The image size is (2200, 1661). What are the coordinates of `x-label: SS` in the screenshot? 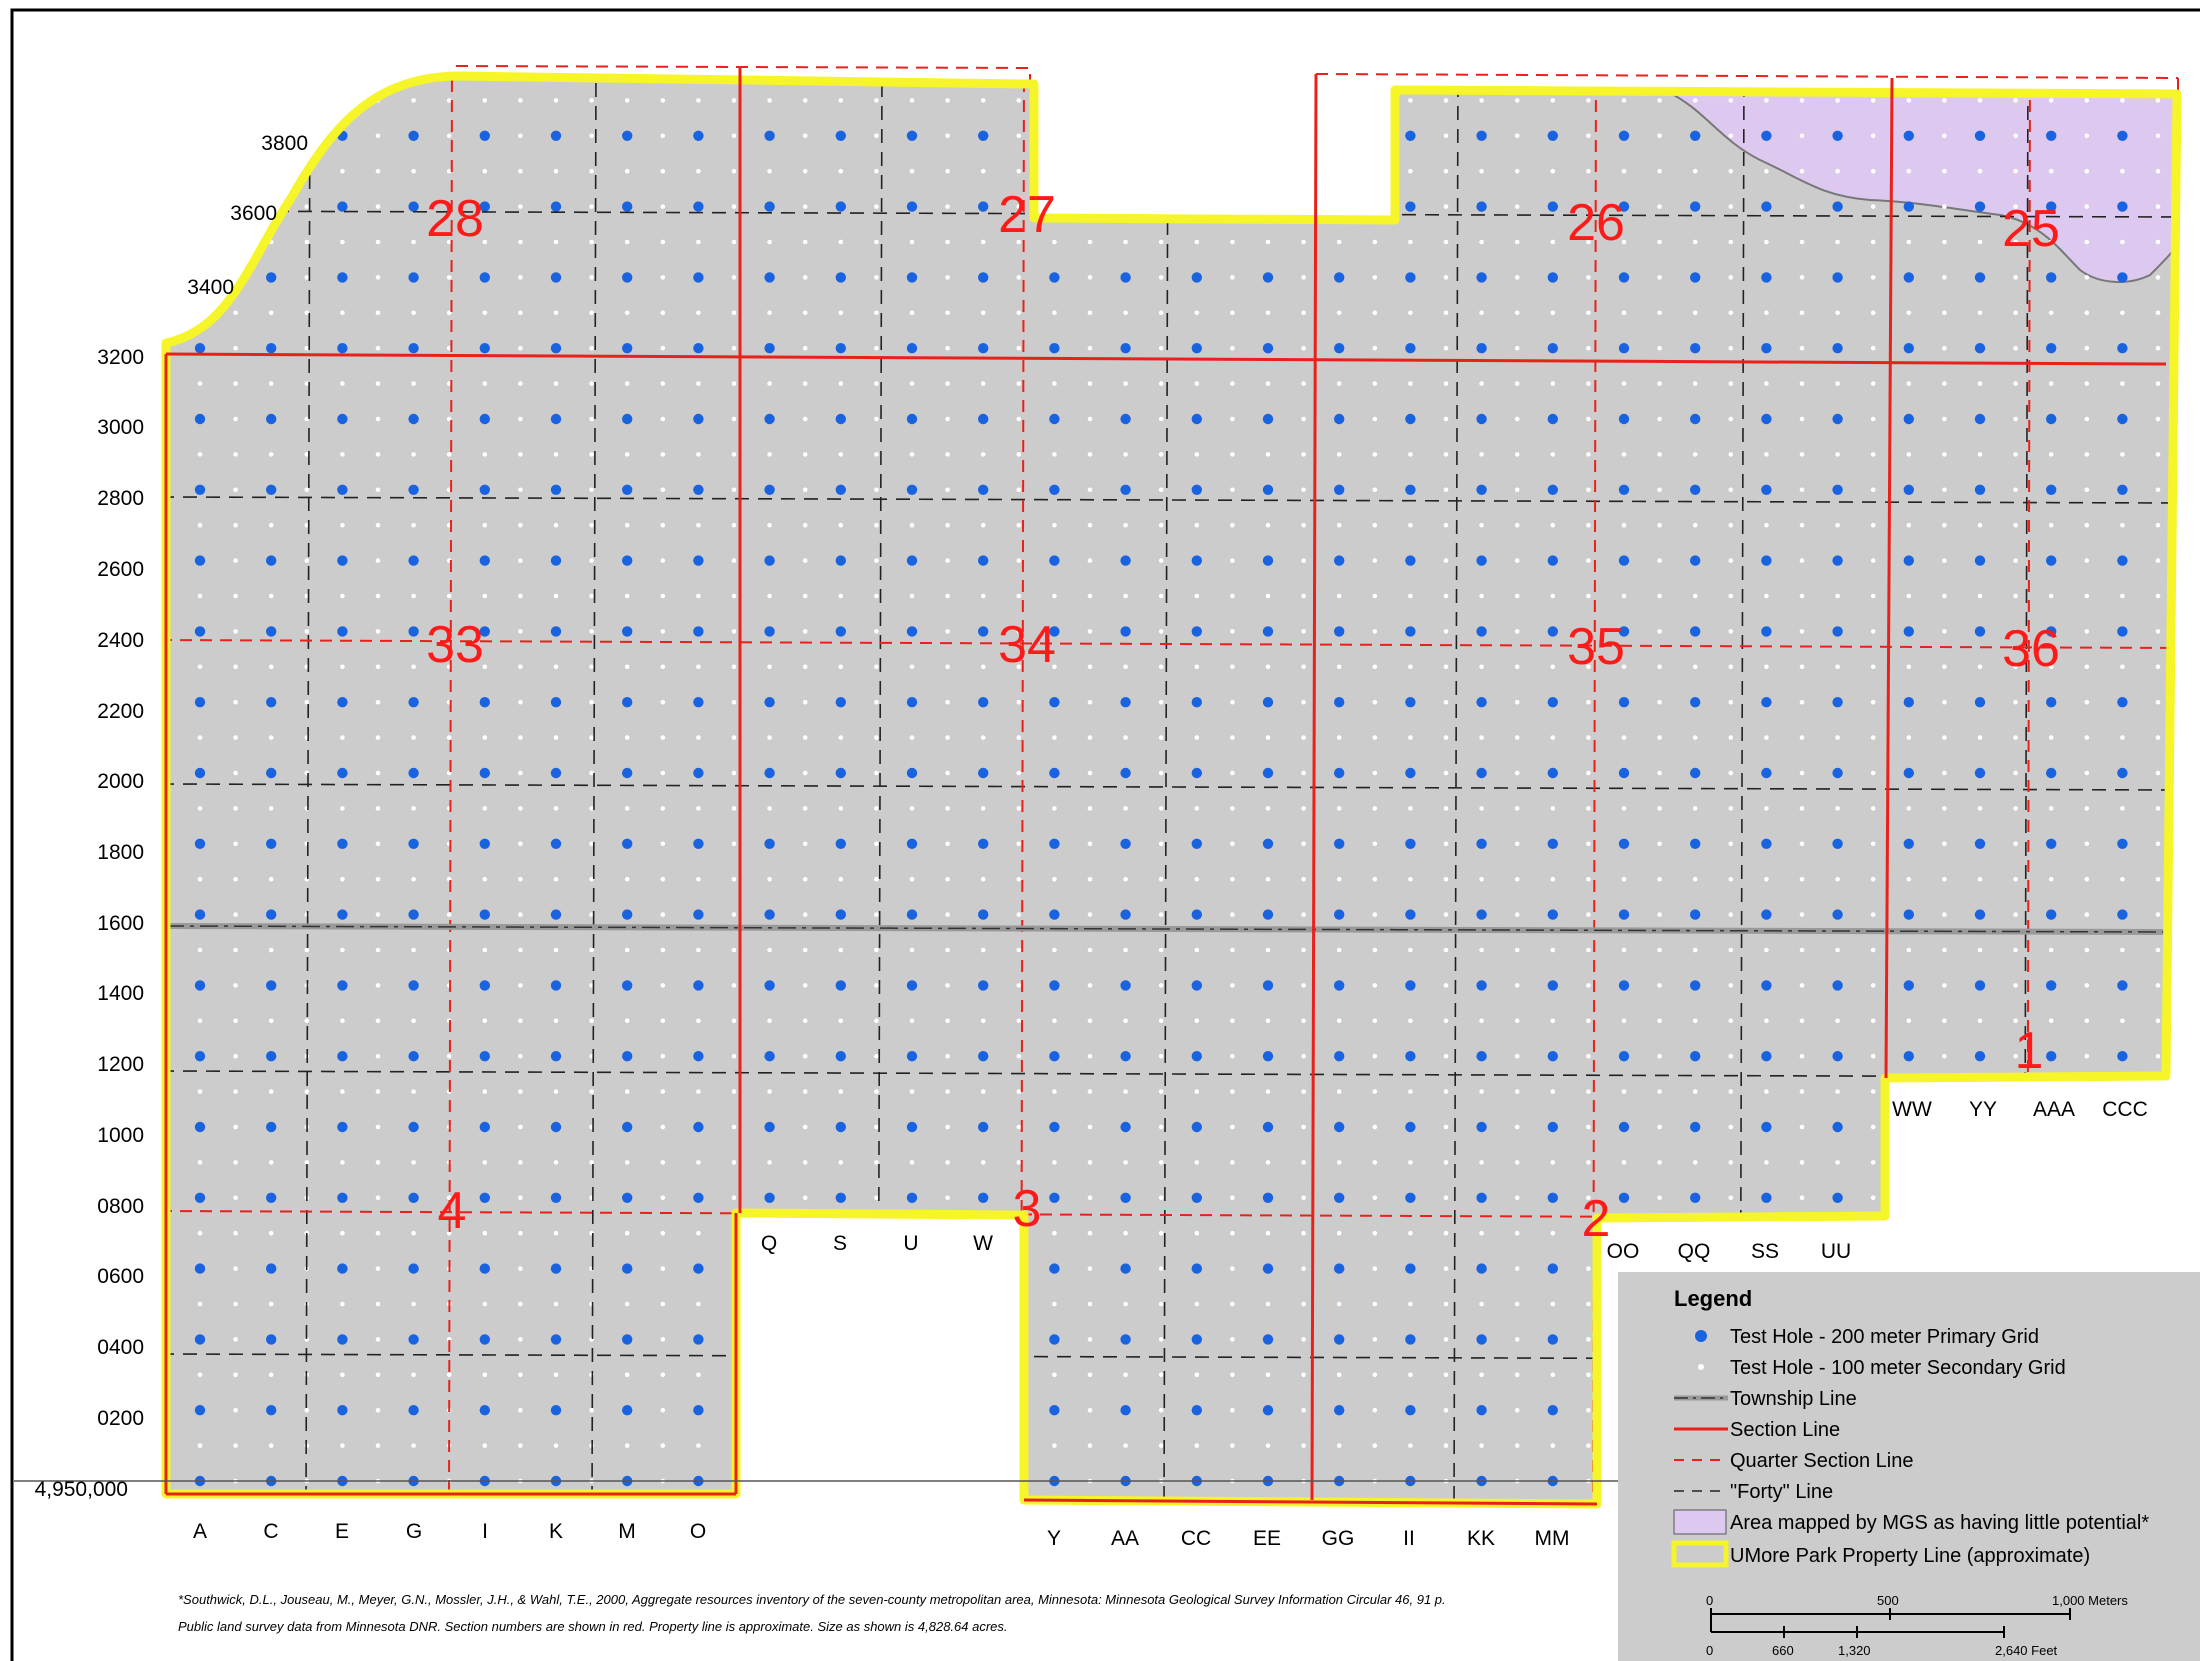 It's located at (1765, 1251).